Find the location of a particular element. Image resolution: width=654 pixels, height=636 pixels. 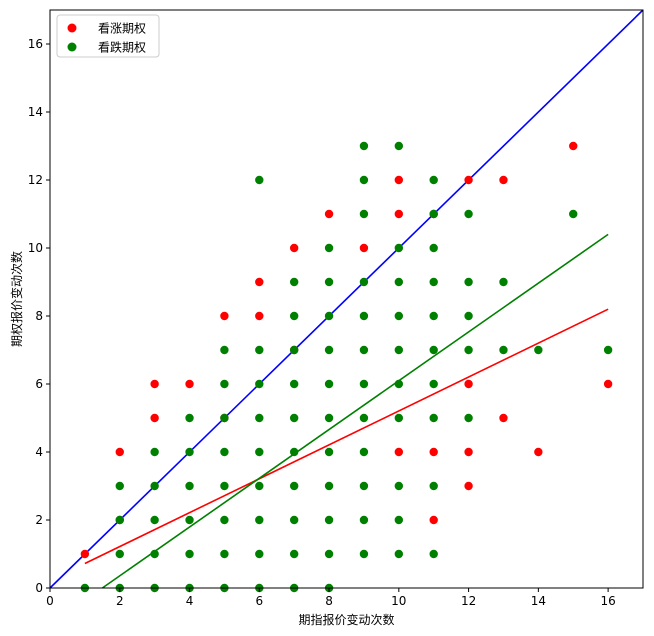

y-axis-label: 期权报价变动次数 is located at coordinates (16, 299).